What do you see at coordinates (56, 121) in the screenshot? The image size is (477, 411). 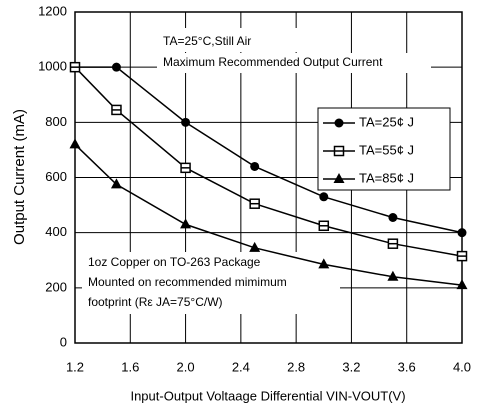 I see `y-tick-label: 800` at bounding box center [56, 121].